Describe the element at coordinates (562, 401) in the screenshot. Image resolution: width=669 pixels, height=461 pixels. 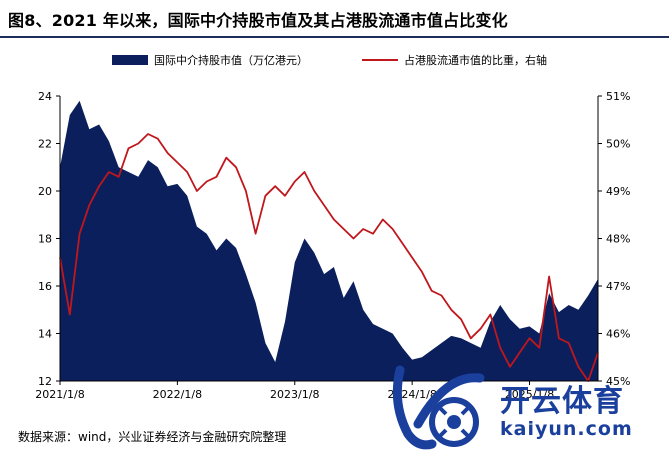
I see `watermark-brand: 开云体育` at that location.